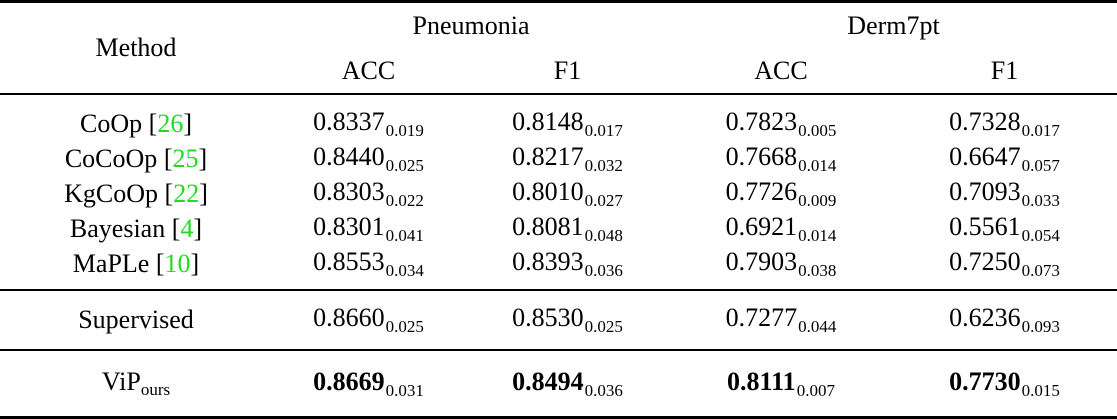  I want to click on metric-value: 0.7328, so click(985, 121).